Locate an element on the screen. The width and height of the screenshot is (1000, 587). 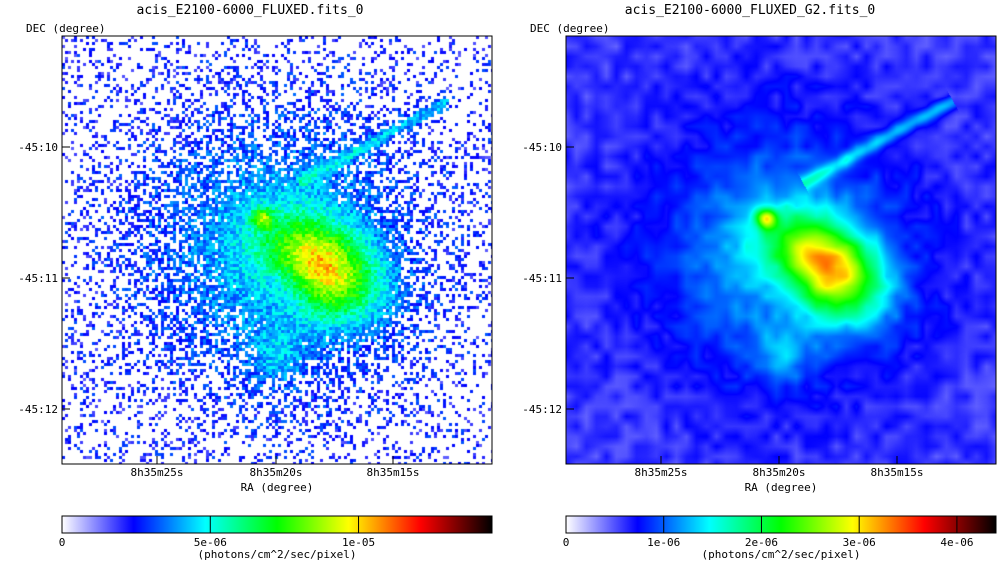
colorbar-tick-label: 4e-06 is located at coordinates (956, 542).